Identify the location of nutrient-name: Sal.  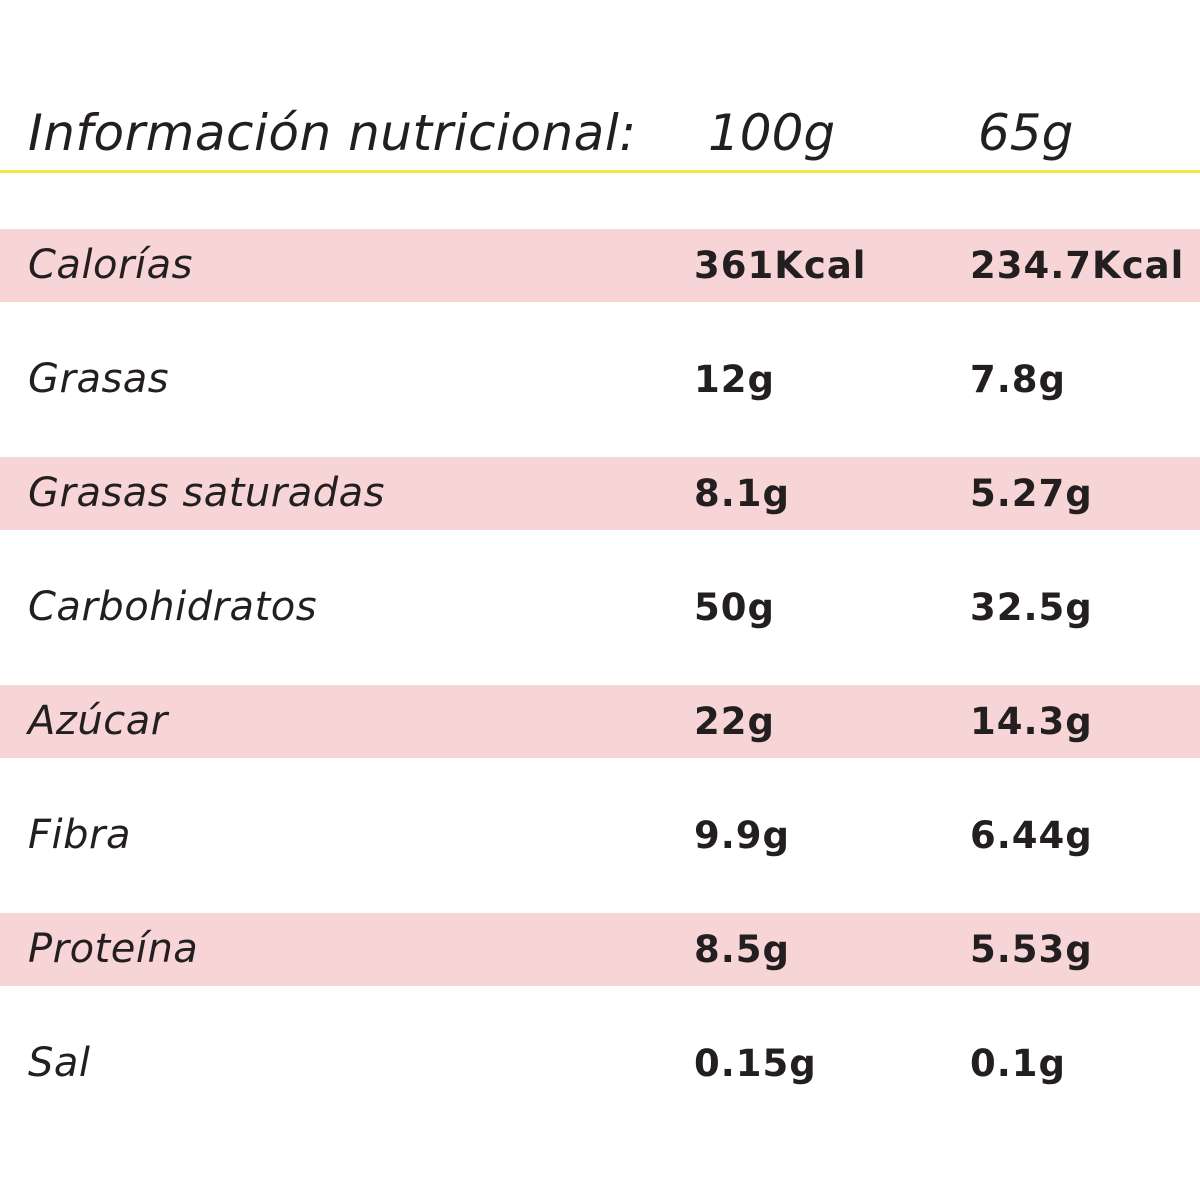
(59, 1063).